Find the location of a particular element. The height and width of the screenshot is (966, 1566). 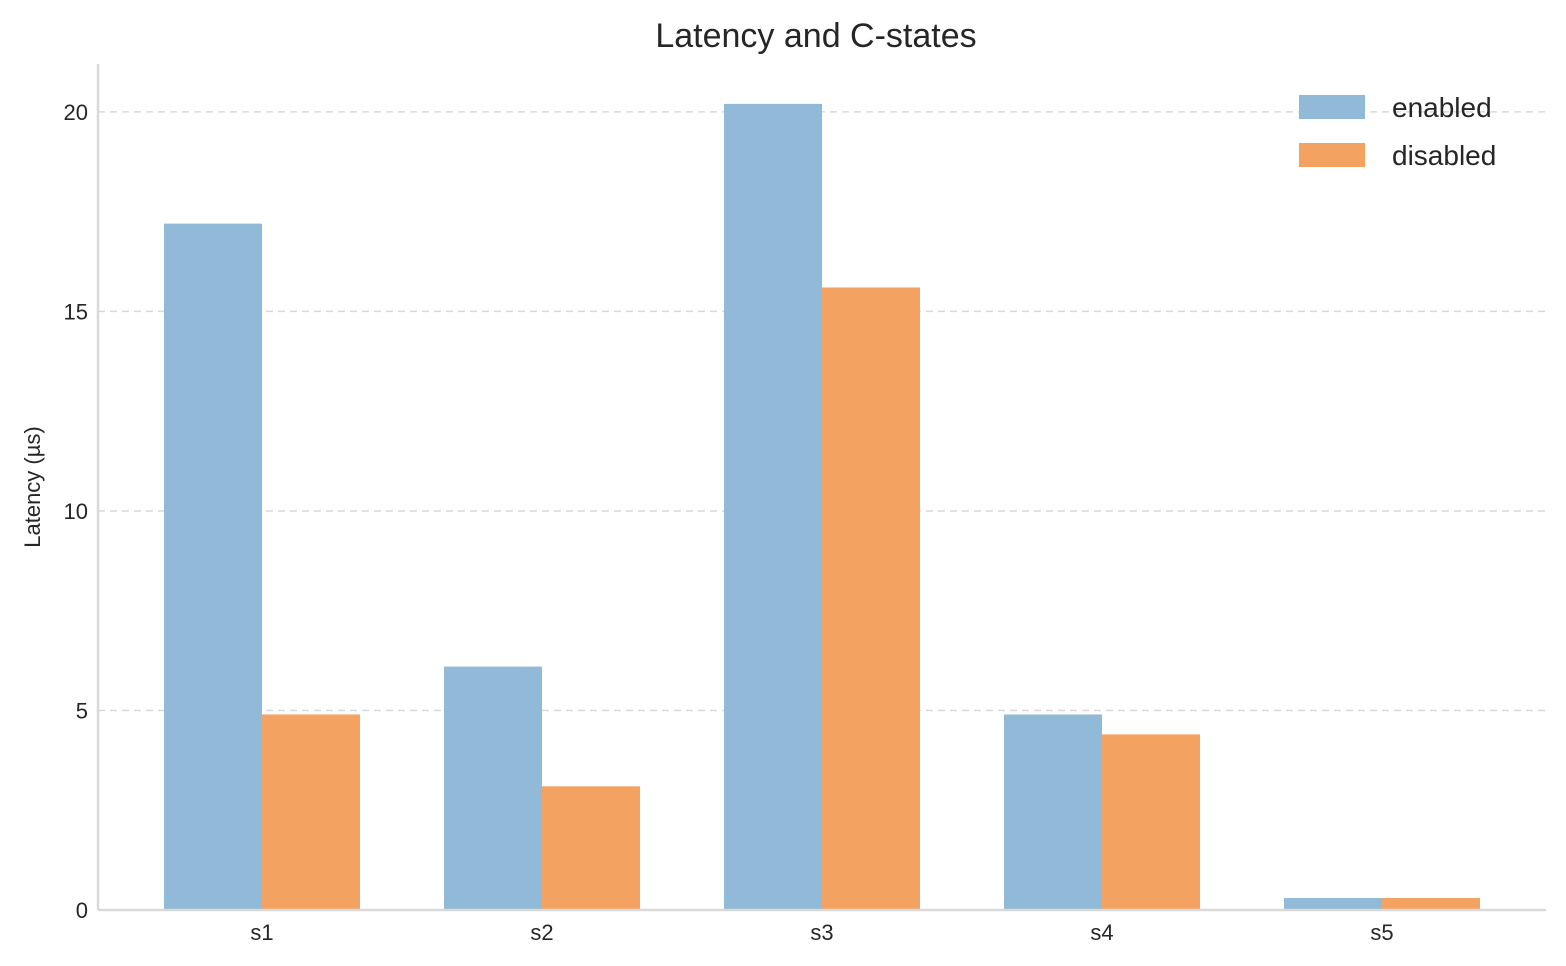

bar-enabled-s4 is located at coordinates (1053, 812).